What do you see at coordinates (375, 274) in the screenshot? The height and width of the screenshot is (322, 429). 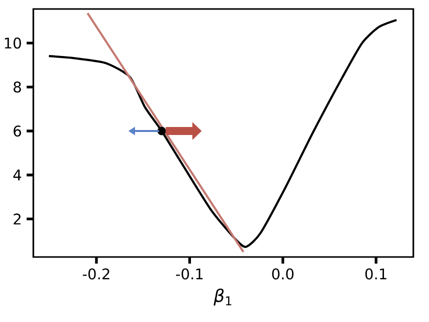 I see `x-tick-label: 0.1` at bounding box center [375, 274].